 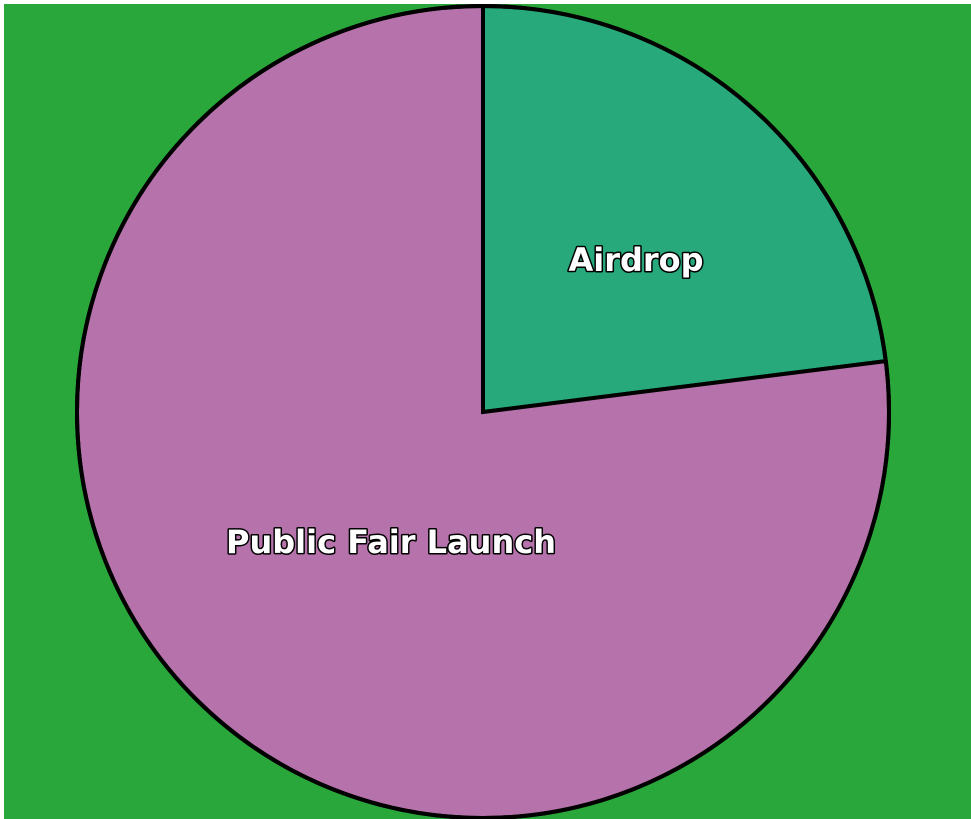 I want to click on slice-label-public-fair-launch: Public Fair Launch, so click(x=391, y=542).